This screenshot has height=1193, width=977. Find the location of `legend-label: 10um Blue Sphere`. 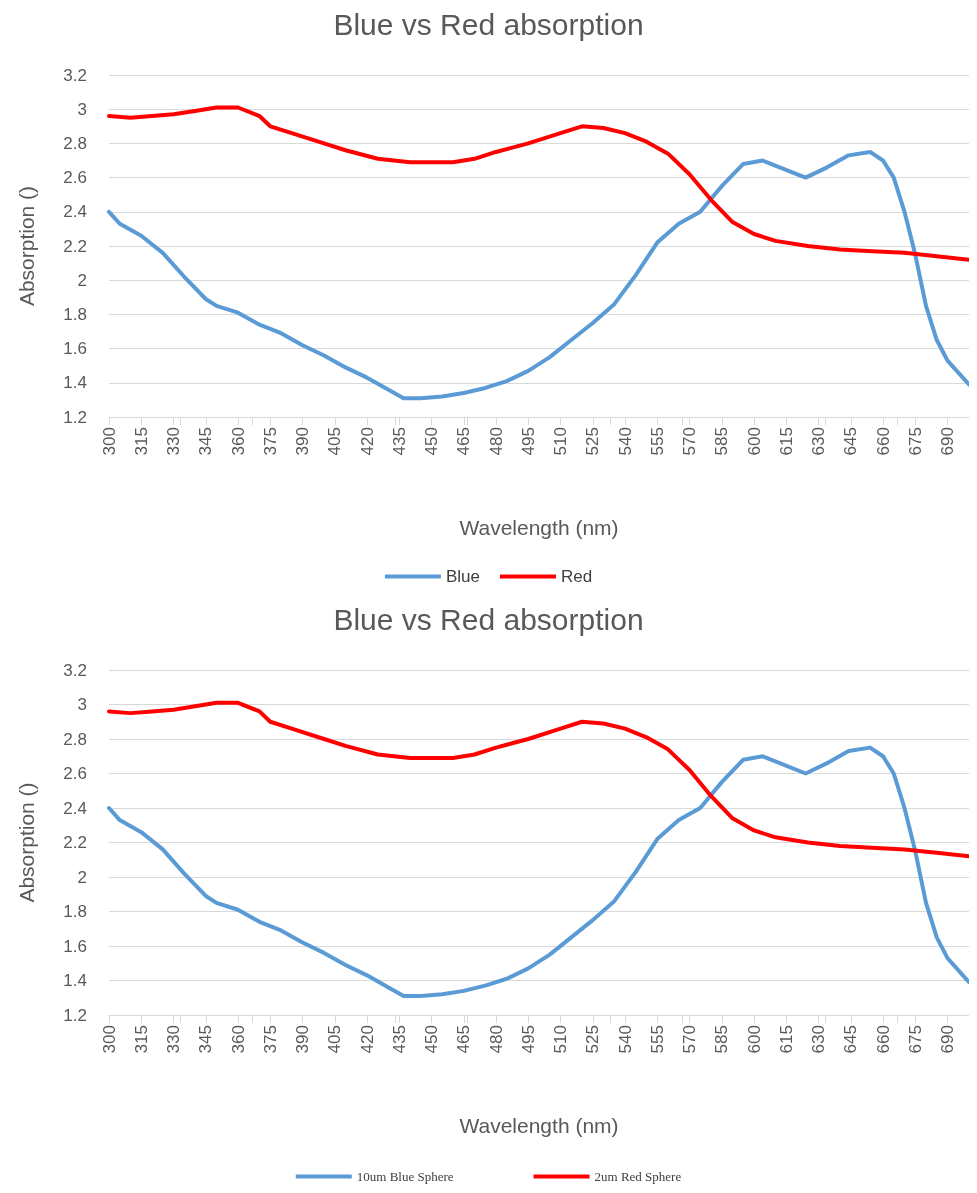

legend-label: 10um Blue Sphere is located at coordinates (405, 1176).